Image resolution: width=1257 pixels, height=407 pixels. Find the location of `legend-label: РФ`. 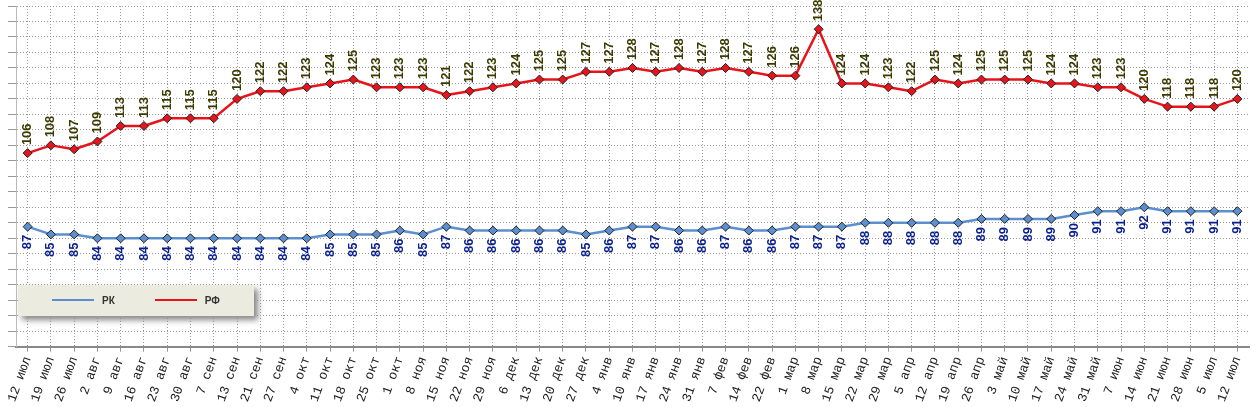

legend-label: РФ is located at coordinates (212, 300).